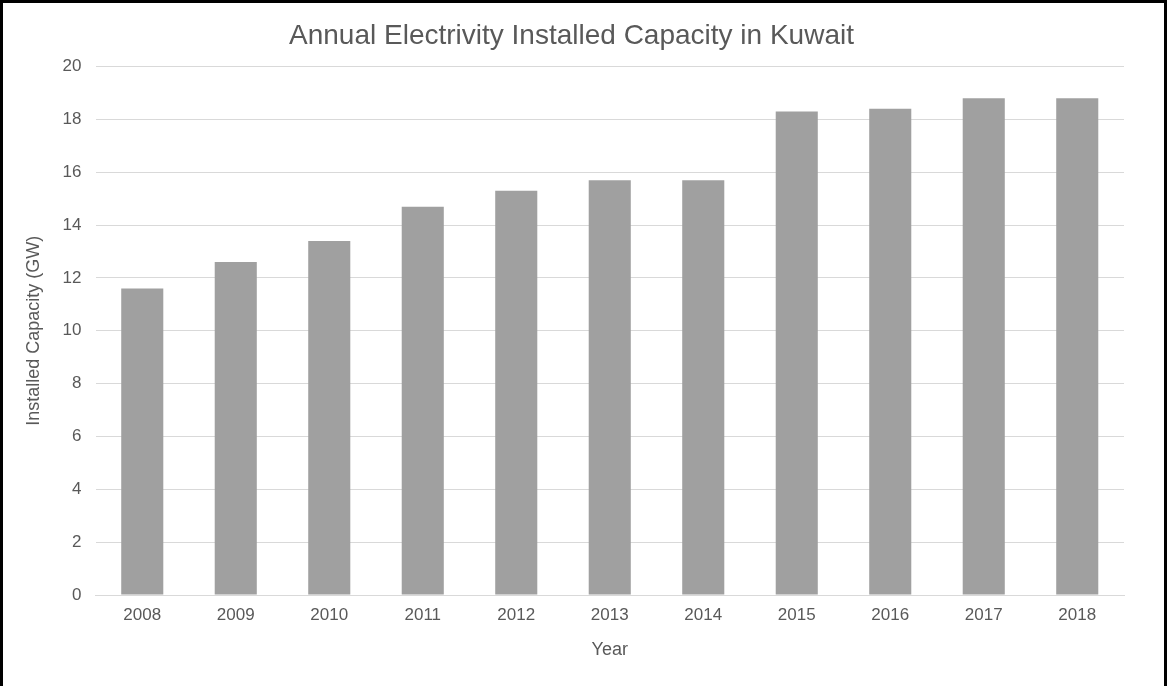 The height and width of the screenshot is (686, 1167). Describe the element at coordinates (983, 614) in the screenshot. I see `x-tick-label: 2017` at that location.